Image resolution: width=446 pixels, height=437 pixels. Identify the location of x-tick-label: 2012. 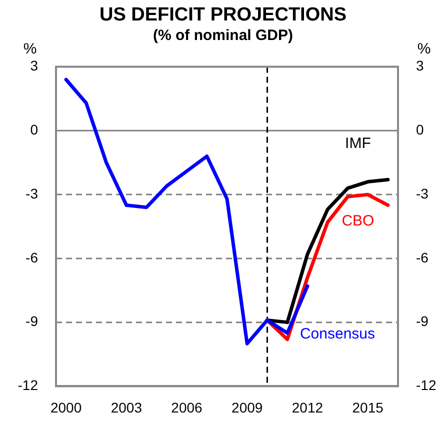
(308, 407).